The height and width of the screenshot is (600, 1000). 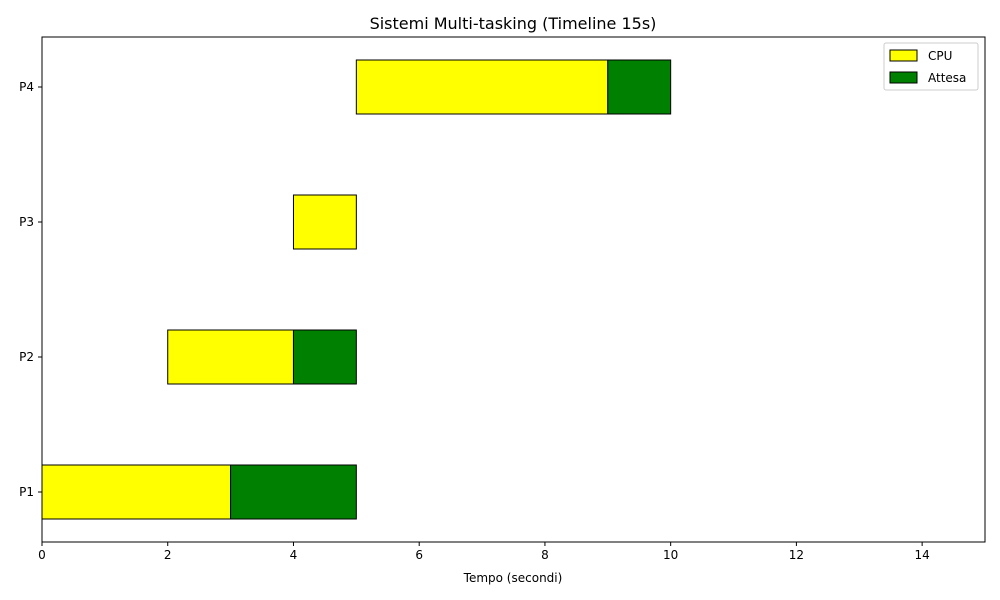 I want to click on chart-title: Sistemi Multi-tasking (Timeline 15s), so click(x=513, y=23).